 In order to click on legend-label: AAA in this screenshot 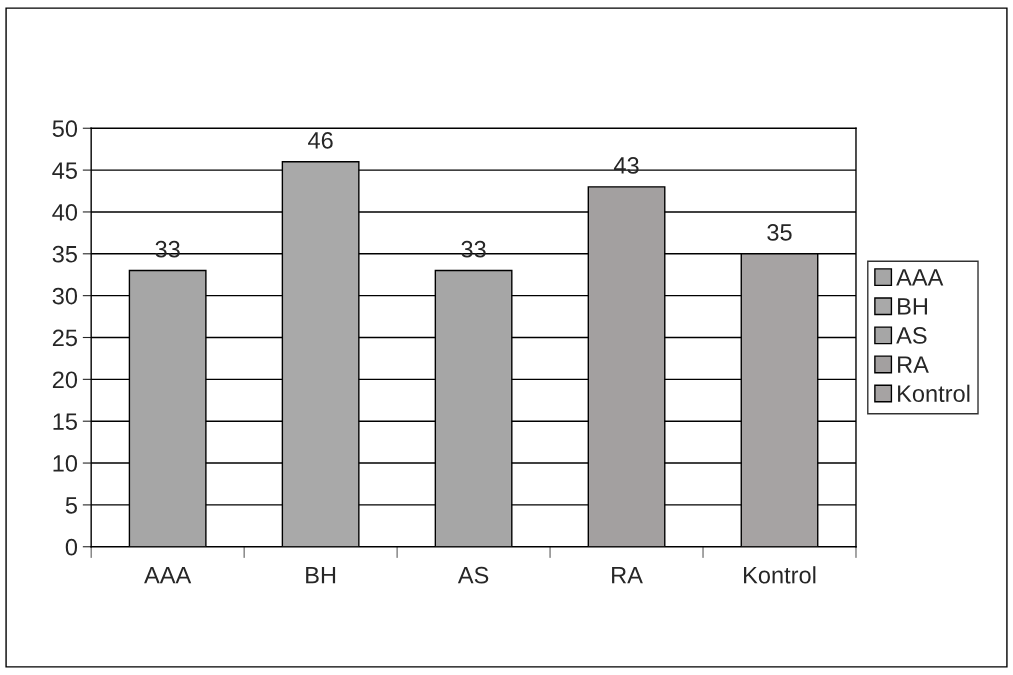, I will do `click(920, 277)`.